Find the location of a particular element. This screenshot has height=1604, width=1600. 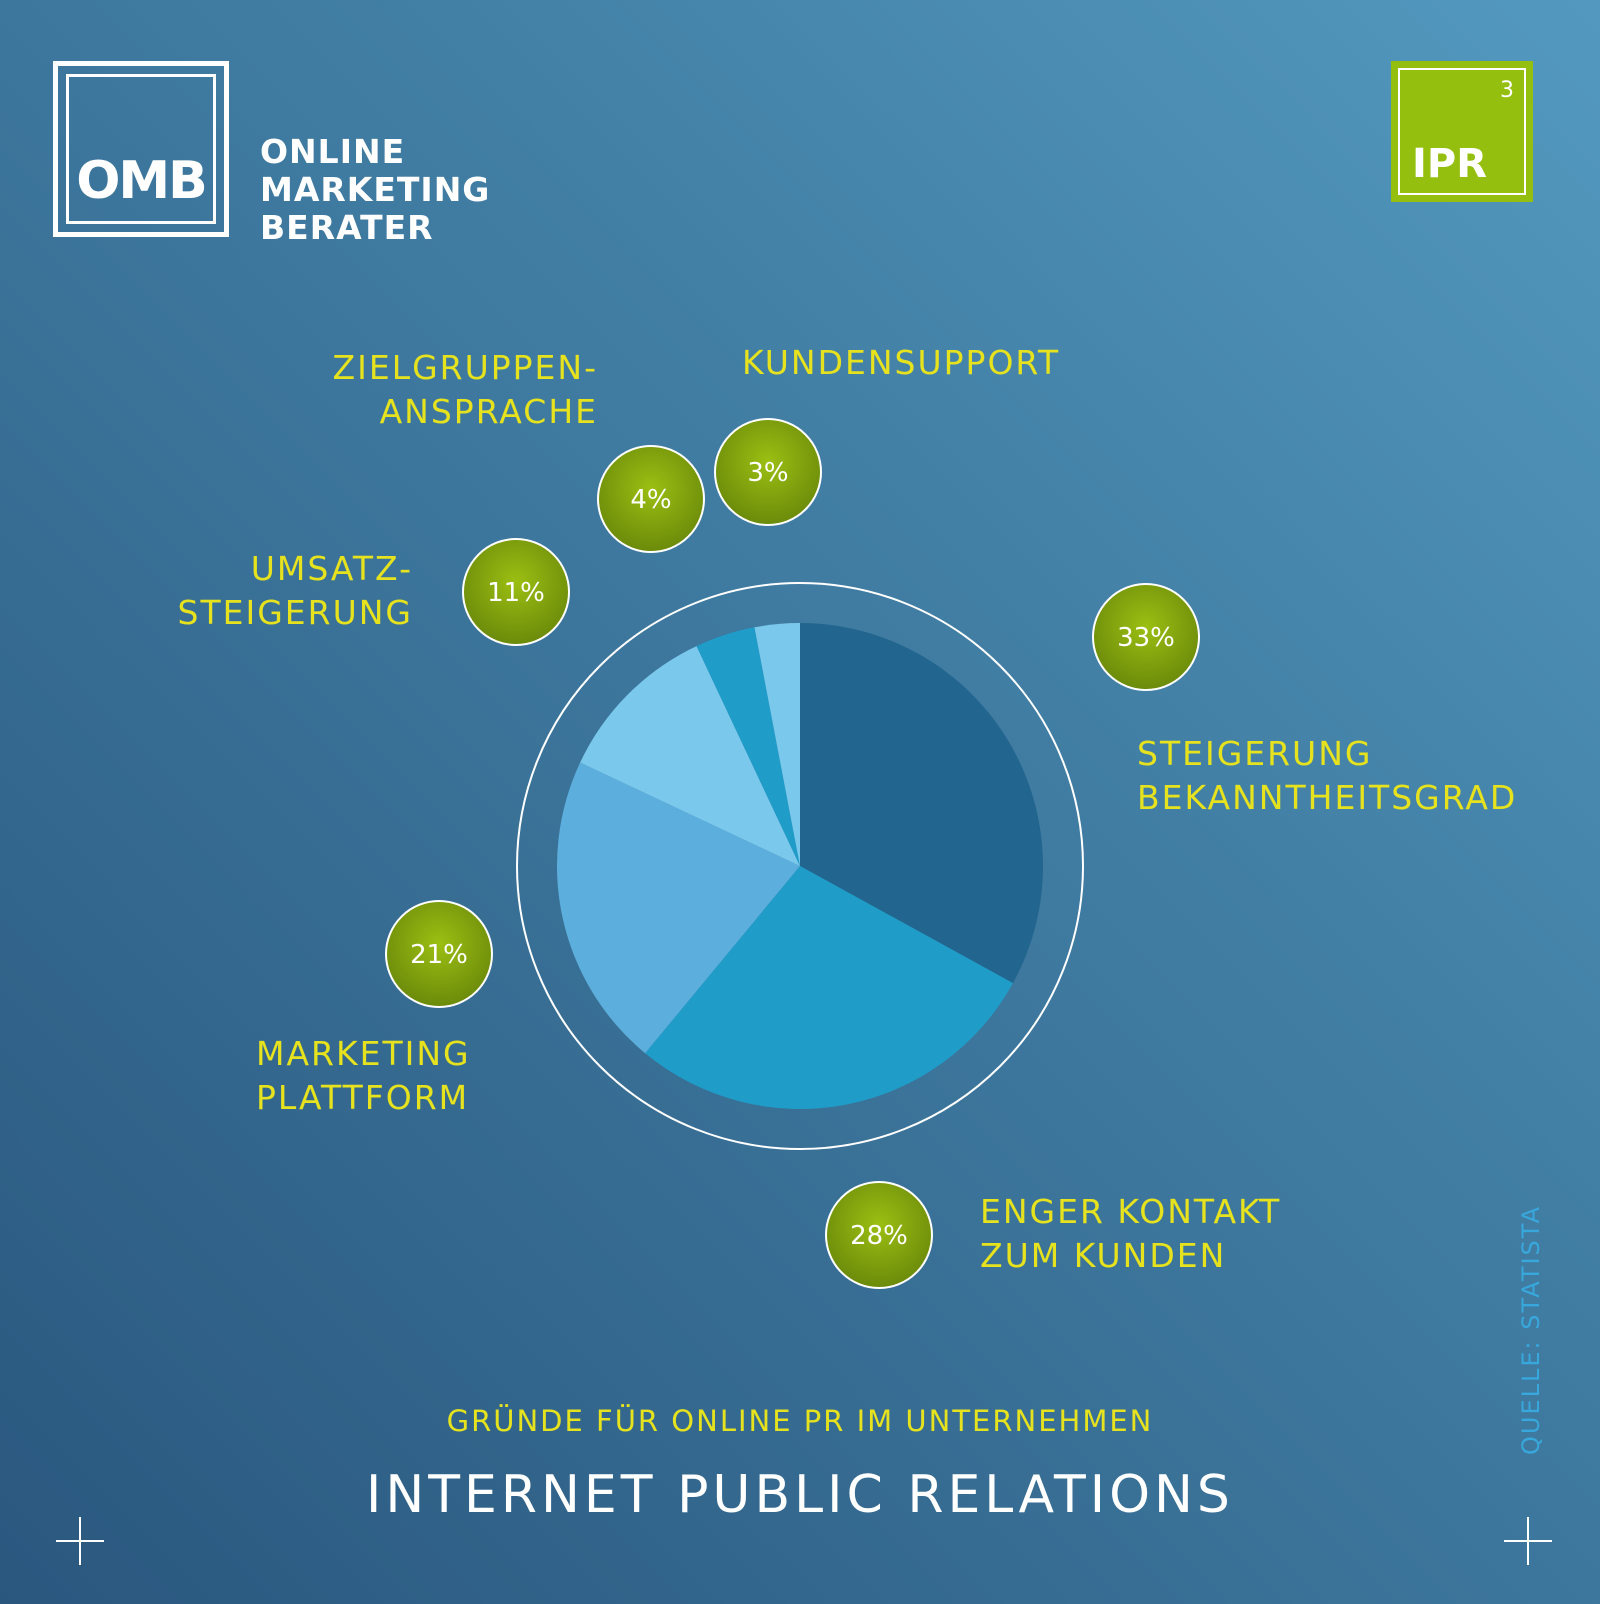

label-kundensupport-line-1: KUNDENSUPPORT is located at coordinates (901, 362).